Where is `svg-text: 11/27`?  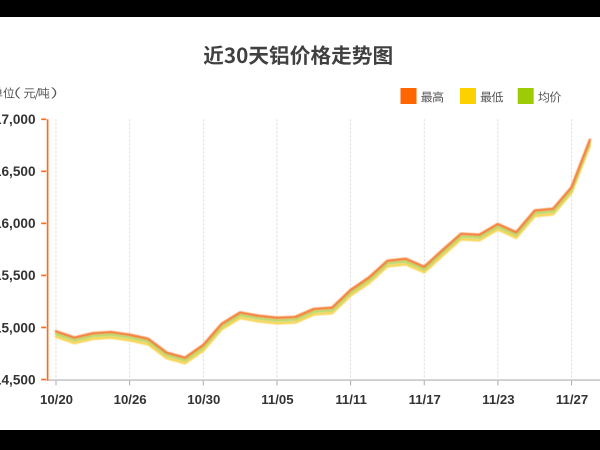 svg-text: 11/27 is located at coordinates (572, 399).